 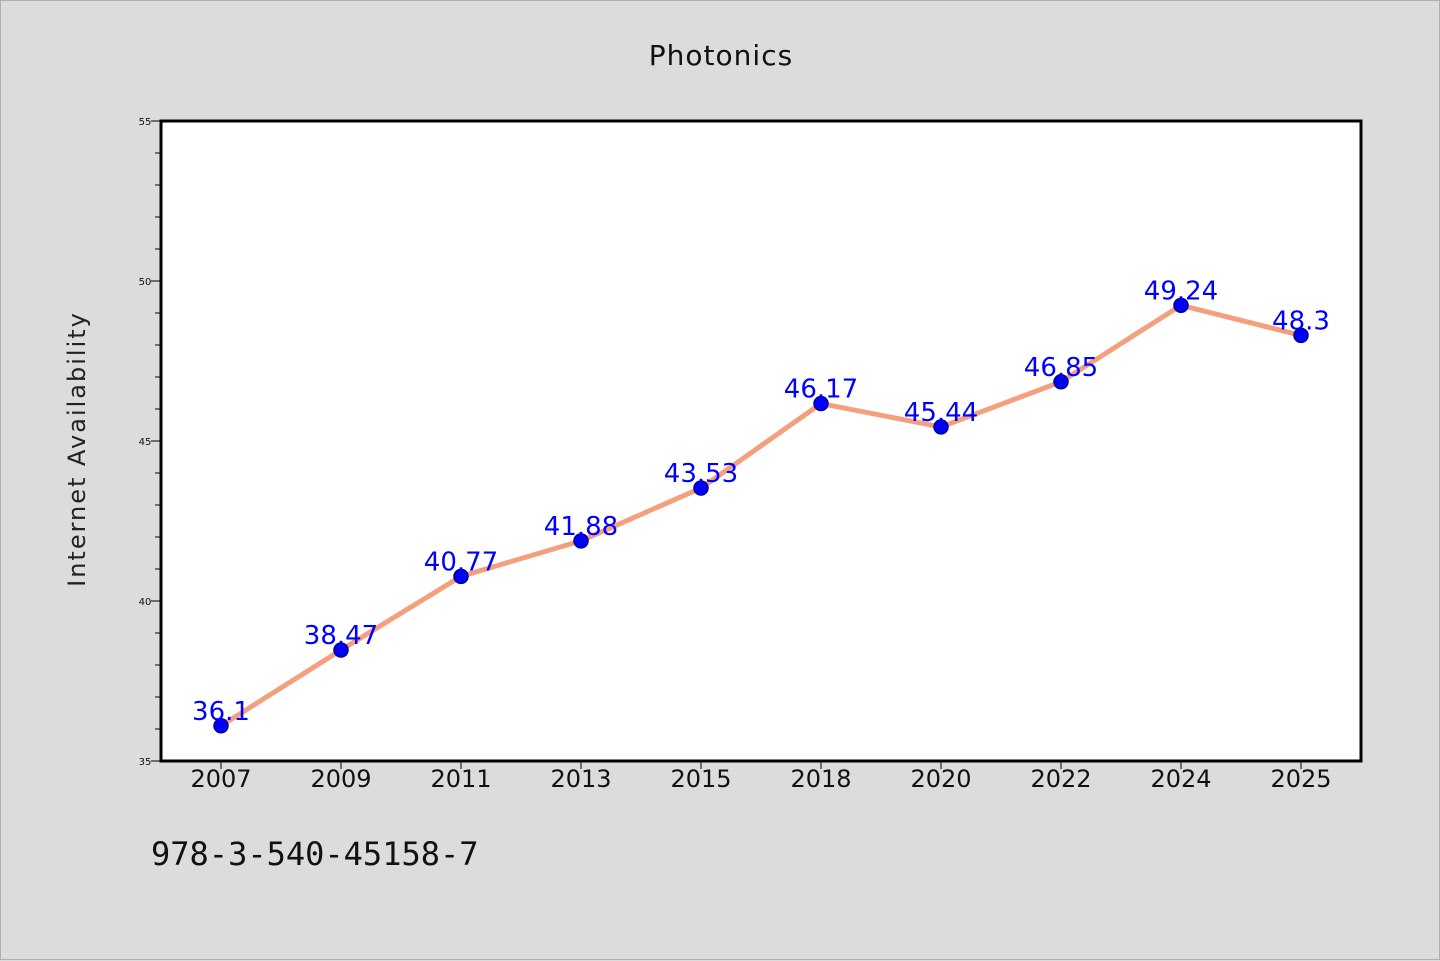 What do you see at coordinates (820, 779) in the screenshot?
I see `x-tick-label: 2018` at bounding box center [820, 779].